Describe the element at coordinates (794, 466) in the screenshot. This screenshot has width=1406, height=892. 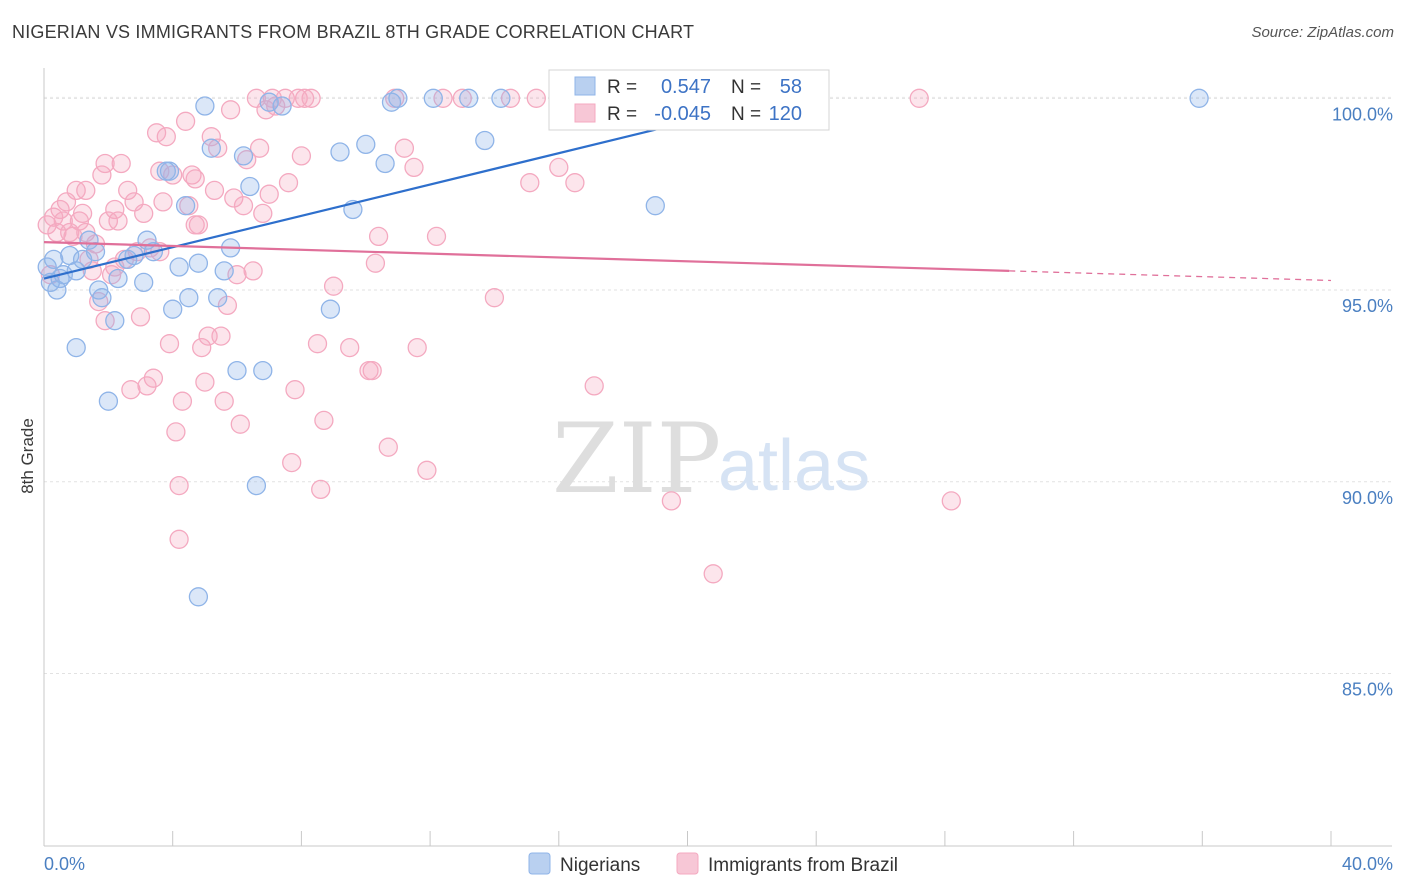
I see `watermark-atlas: atlas` at that location.